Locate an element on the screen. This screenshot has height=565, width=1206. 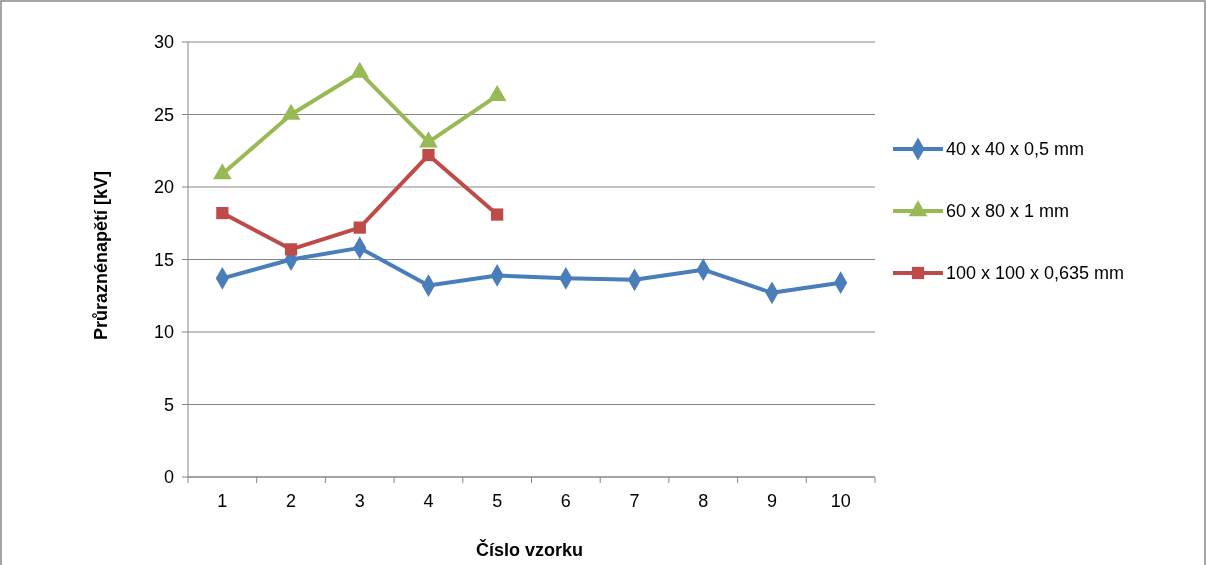
legend-label: 100 x 100 x 0,635 mm is located at coordinates (1035, 273).